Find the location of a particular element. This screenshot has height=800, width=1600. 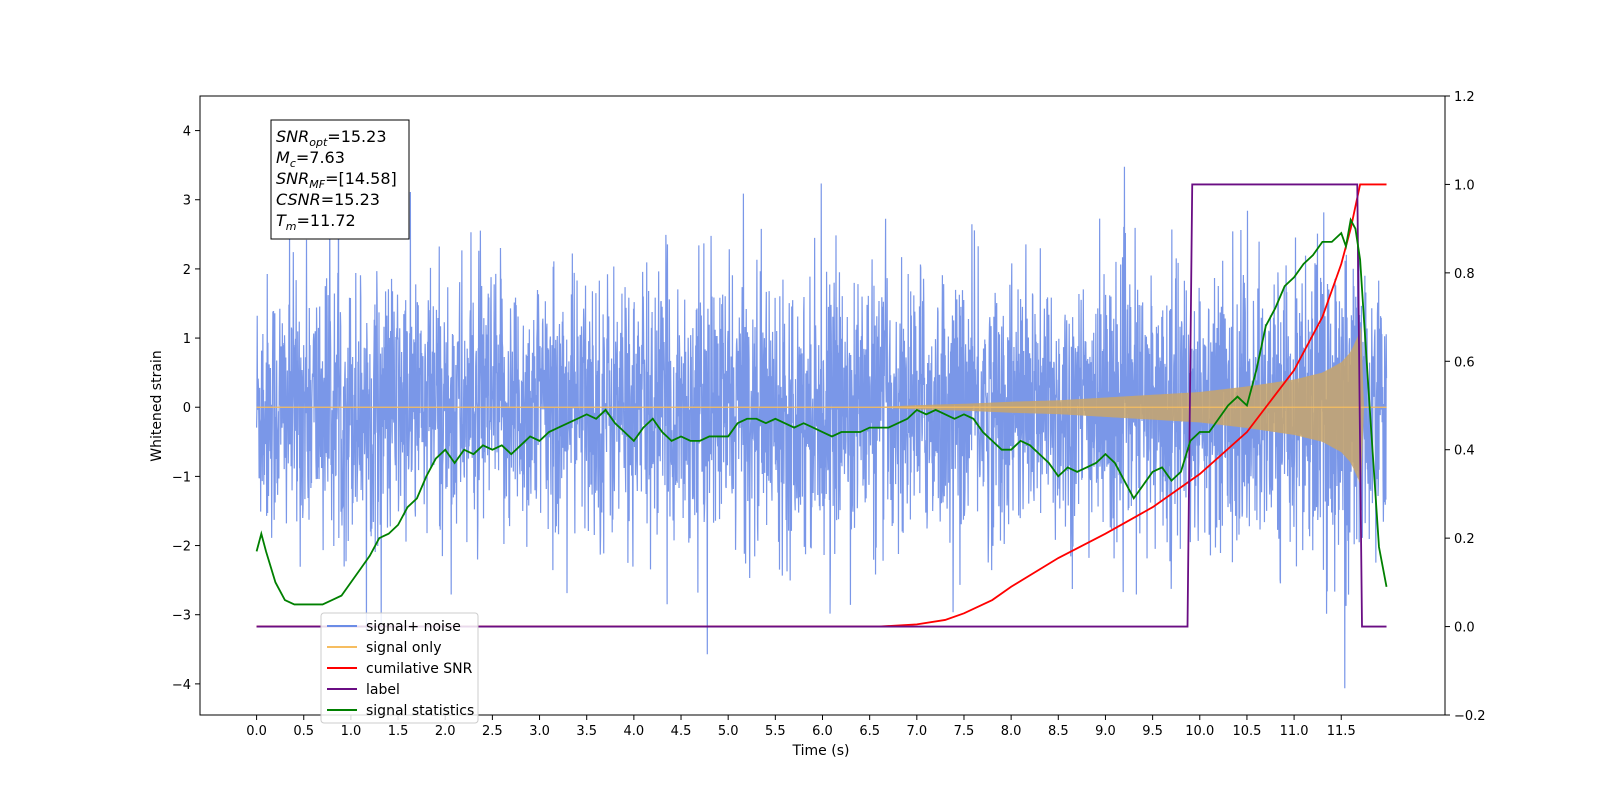

y2-axis: 1.2 1.0 0.8 0.6 0.4 0.2 0.0 −0.2 is located at coordinates (1465, 407).